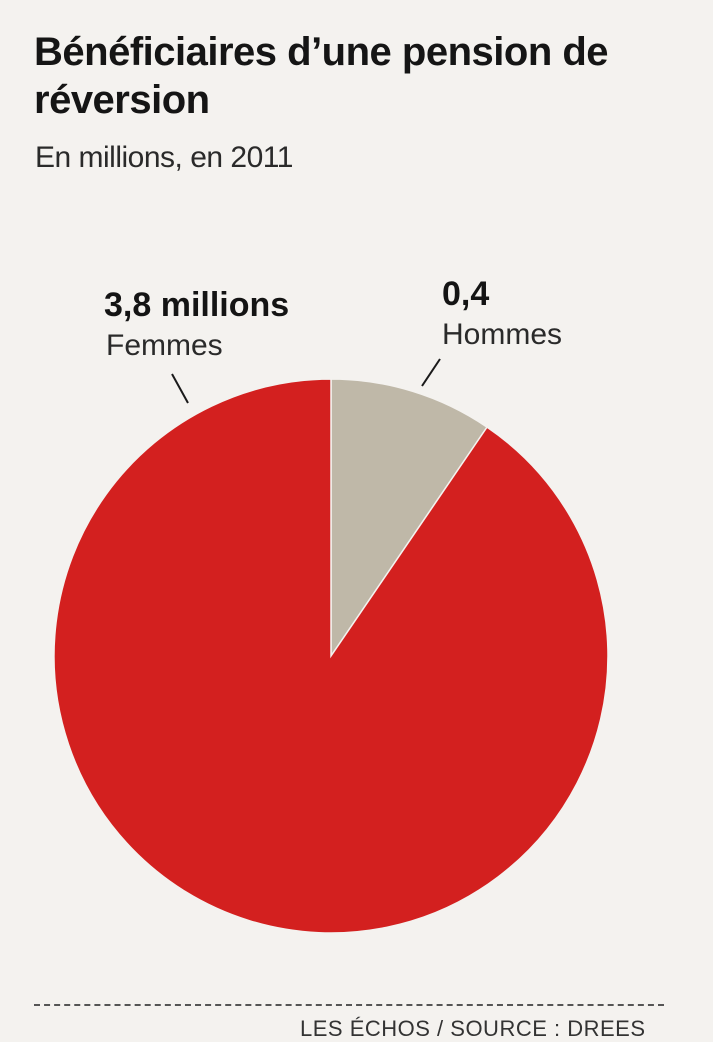 The height and width of the screenshot is (1042, 713). Describe the element at coordinates (164, 157) in the screenshot. I see `chart-subtitle: En millions, en 2011` at that location.